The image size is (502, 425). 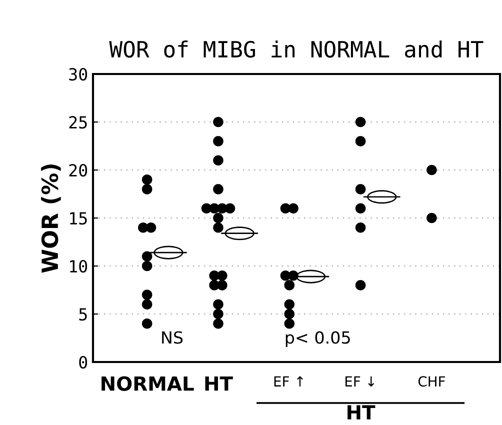 What do you see at coordinates (288, 381) in the screenshot?
I see `x-tick-label: EF ↑` at bounding box center [288, 381].